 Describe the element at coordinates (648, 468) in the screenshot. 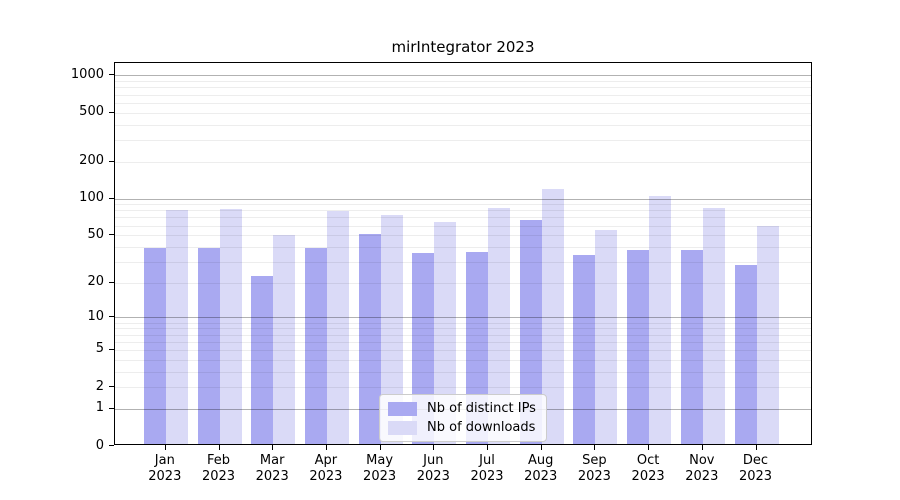

I see `x-tick-label-oct: Oct 2023` at that location.